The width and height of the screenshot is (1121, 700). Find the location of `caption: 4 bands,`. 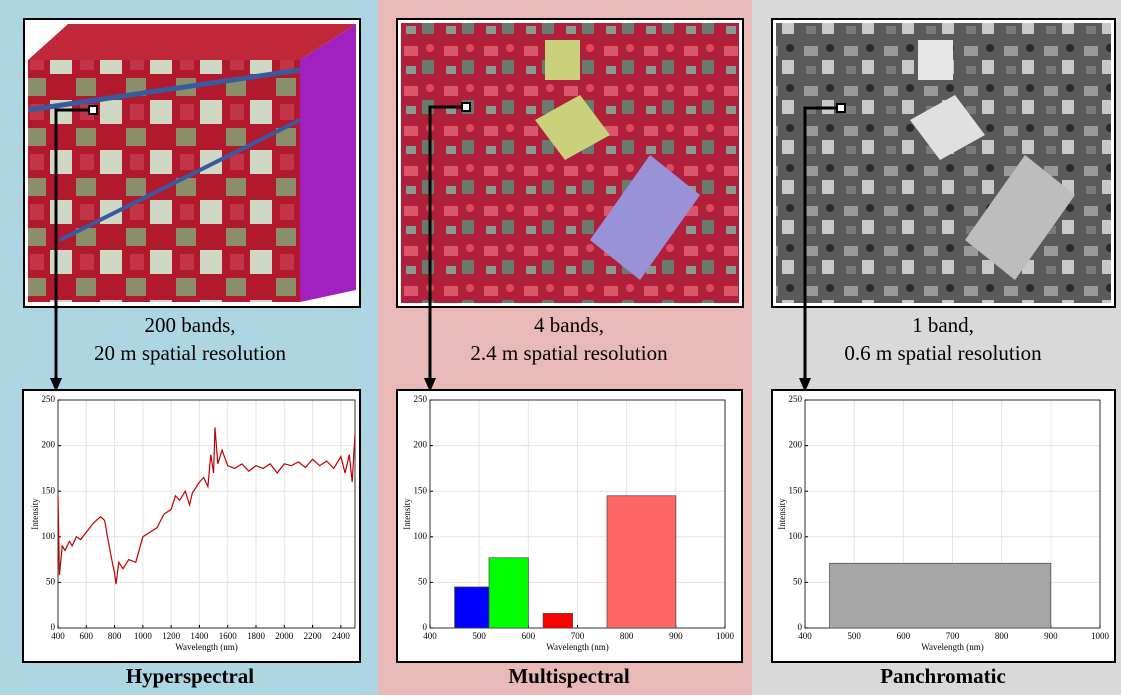

caption: 4 bands, is located at coordinates (569, 325).